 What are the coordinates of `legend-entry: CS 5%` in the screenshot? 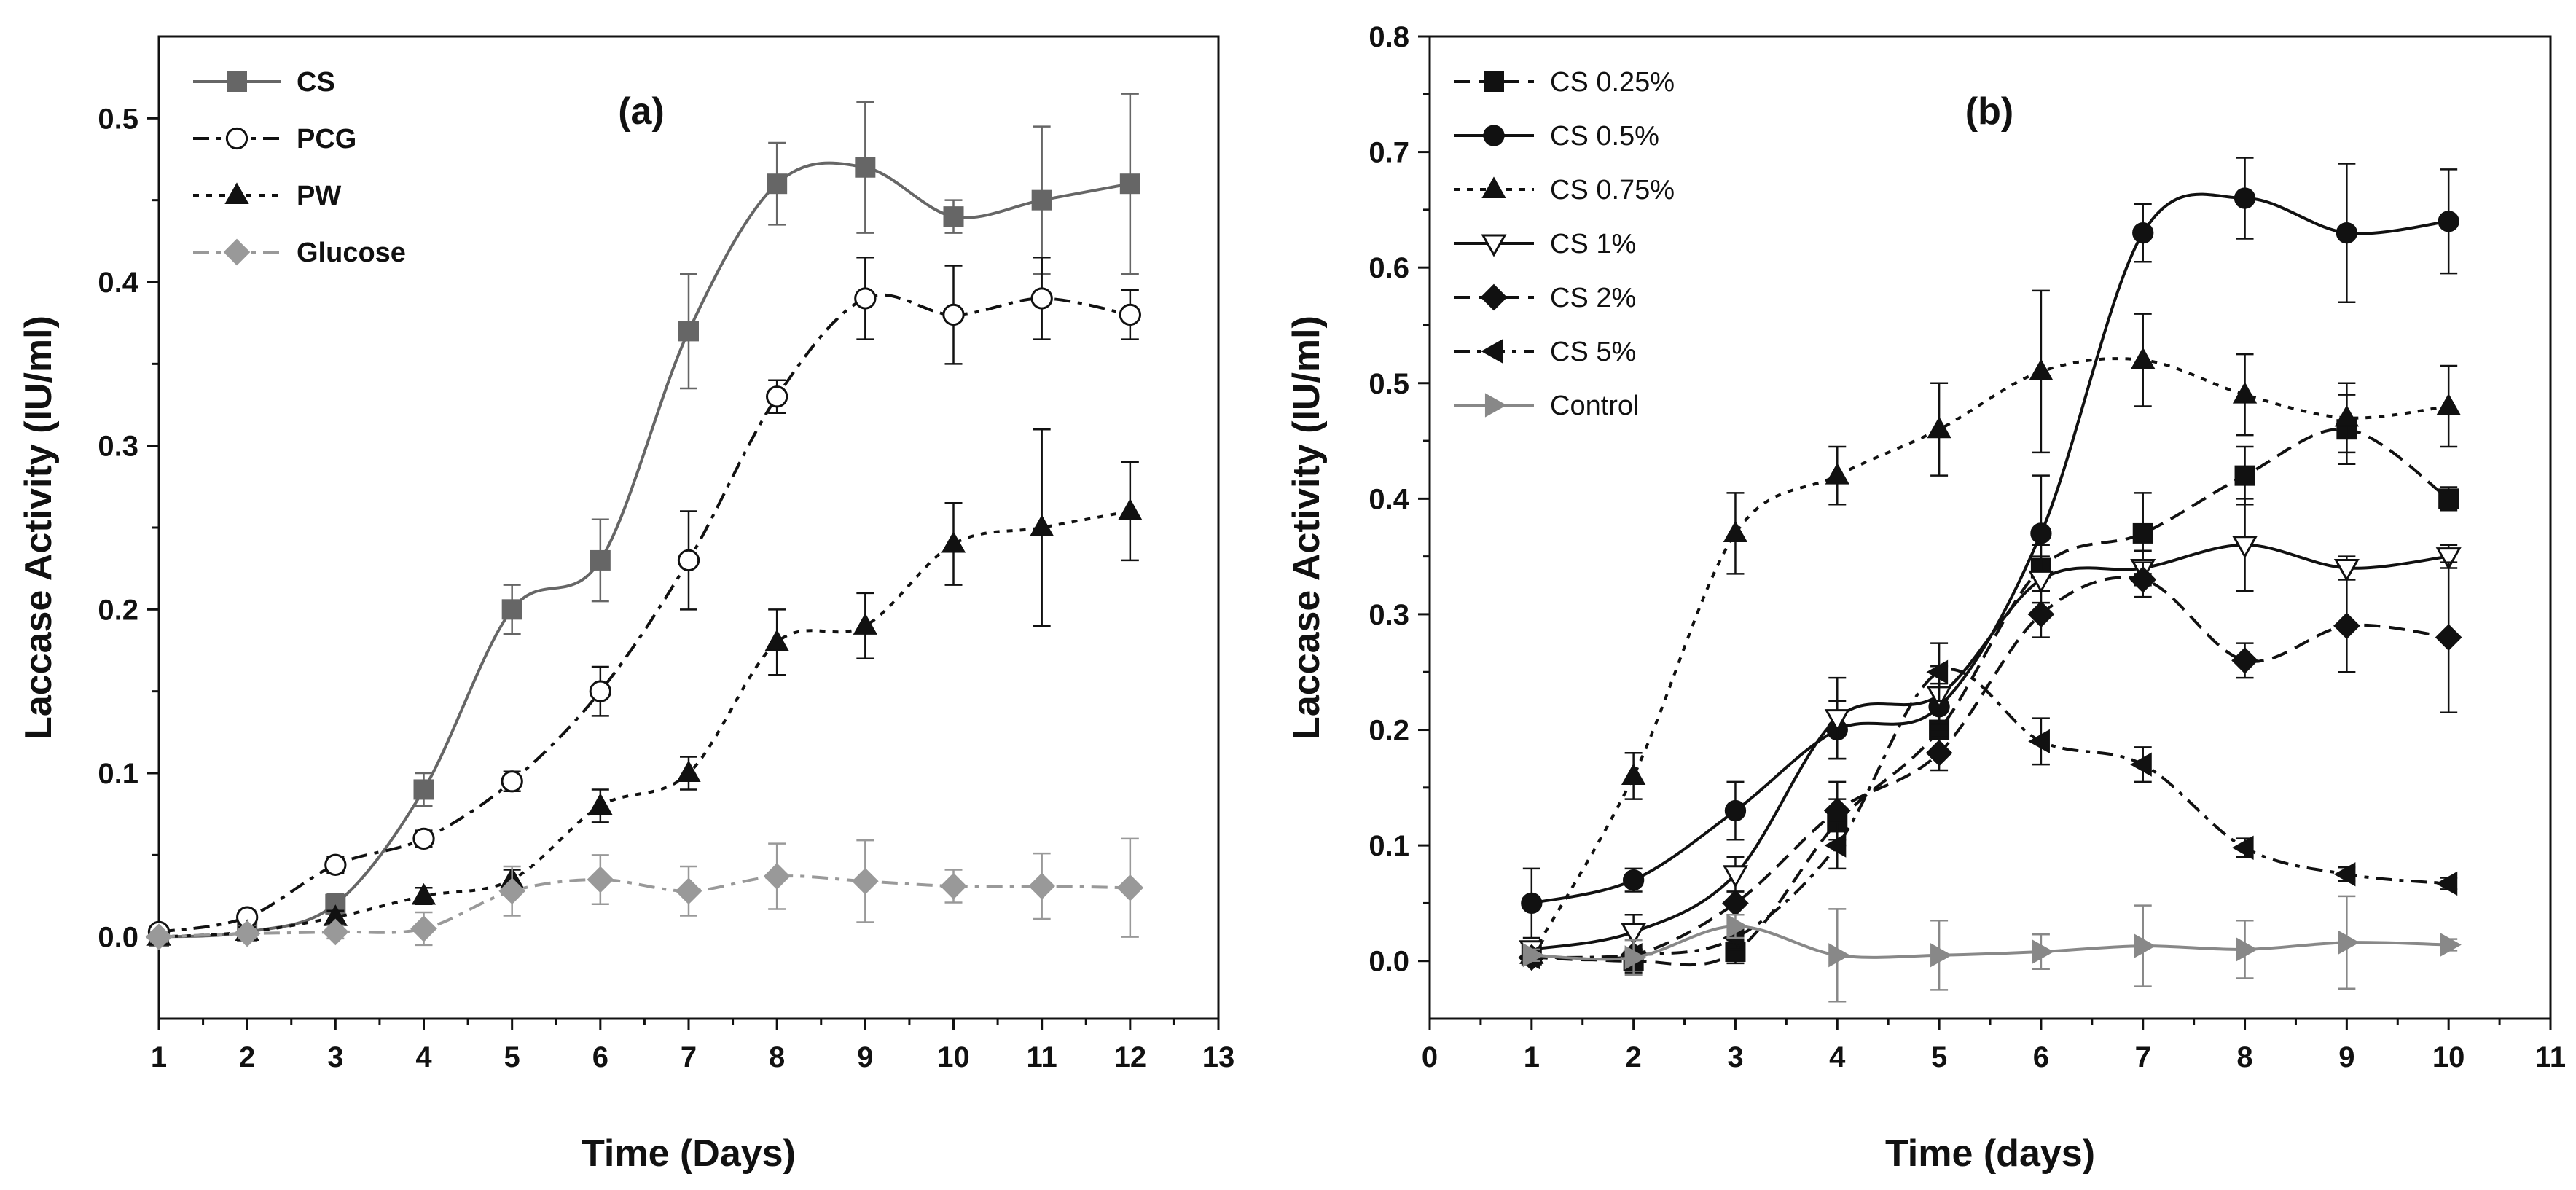 It's located at (1545, 352).